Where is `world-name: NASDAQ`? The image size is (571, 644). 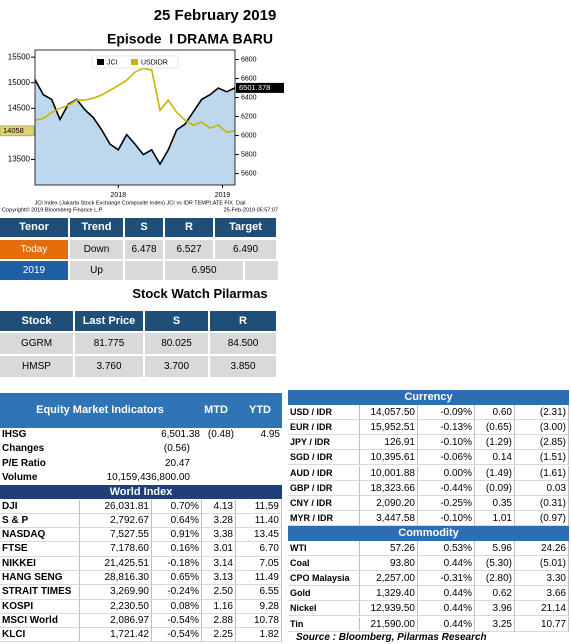 world-name: NASDAQ is located at coordinates (40, 535).